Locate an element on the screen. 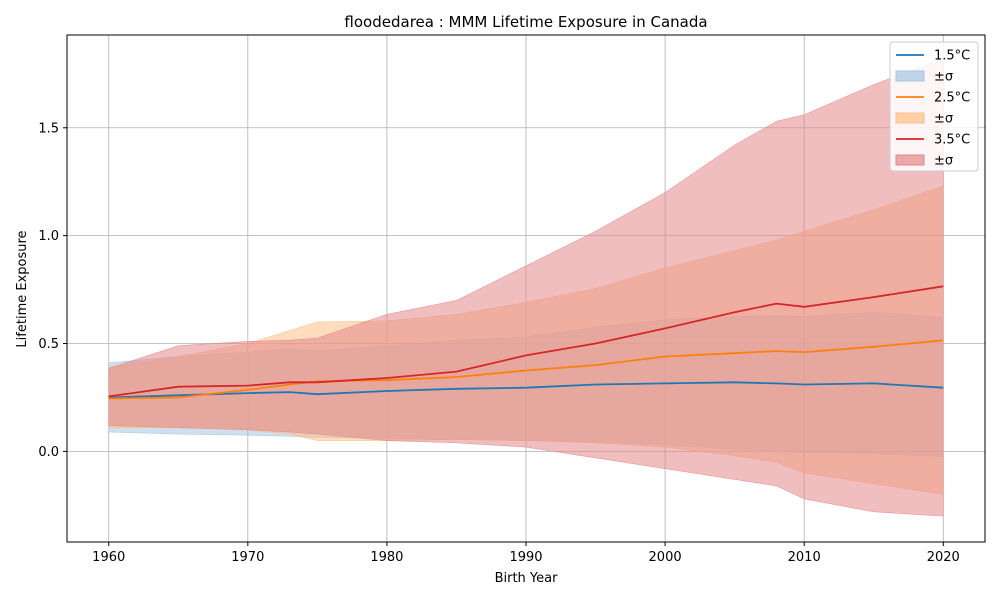  x-tick-label: 2010 is located at coordinates (804, 557).